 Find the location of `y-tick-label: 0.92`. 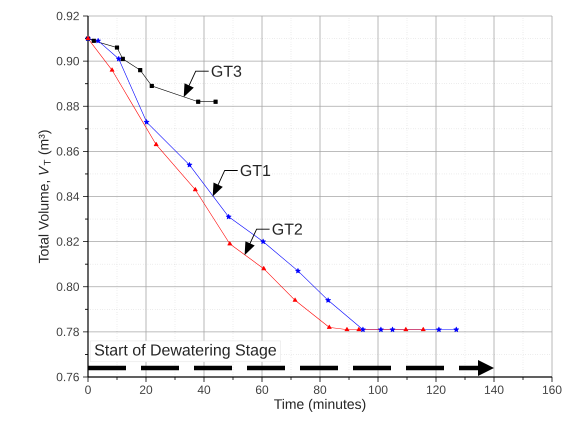

y-tick-label: 0.92 is located at coordinates (67, 16).